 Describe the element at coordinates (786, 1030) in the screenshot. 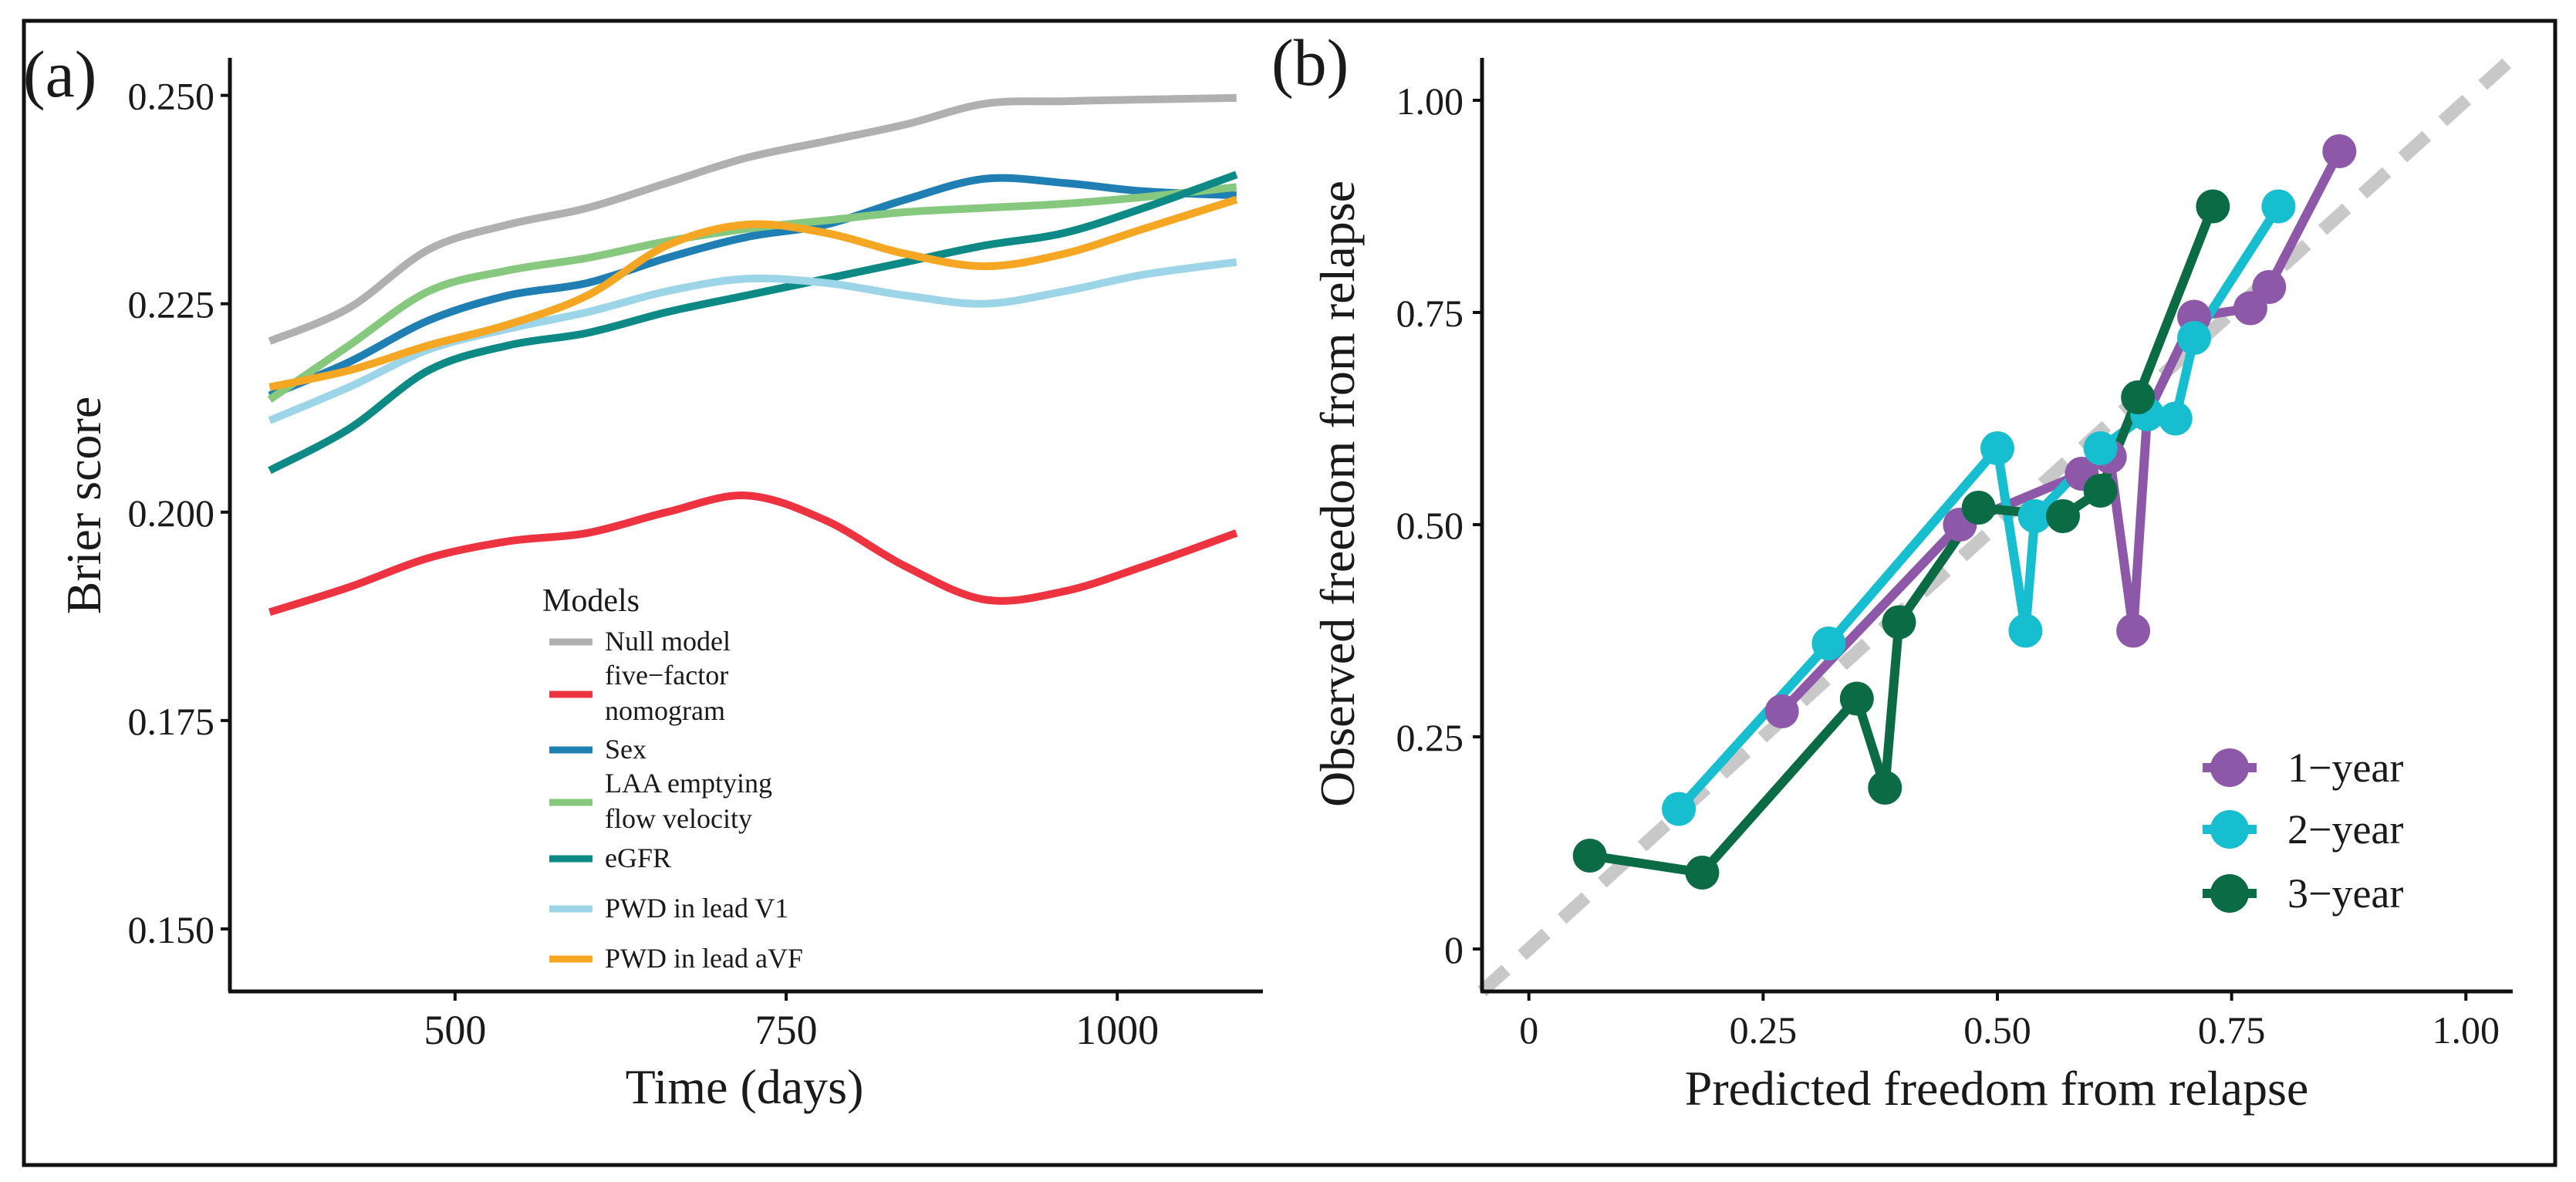

I see `panel-a-x-tick-label: 750` at that location.